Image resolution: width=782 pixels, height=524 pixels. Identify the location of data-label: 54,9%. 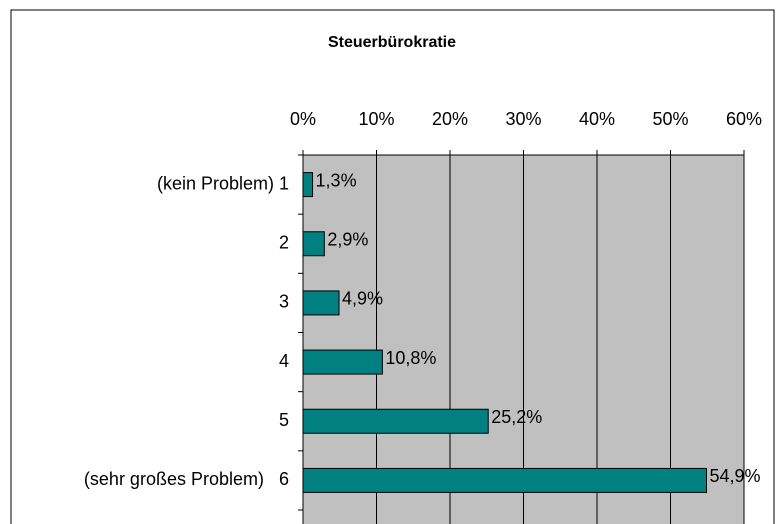
(735, 476).